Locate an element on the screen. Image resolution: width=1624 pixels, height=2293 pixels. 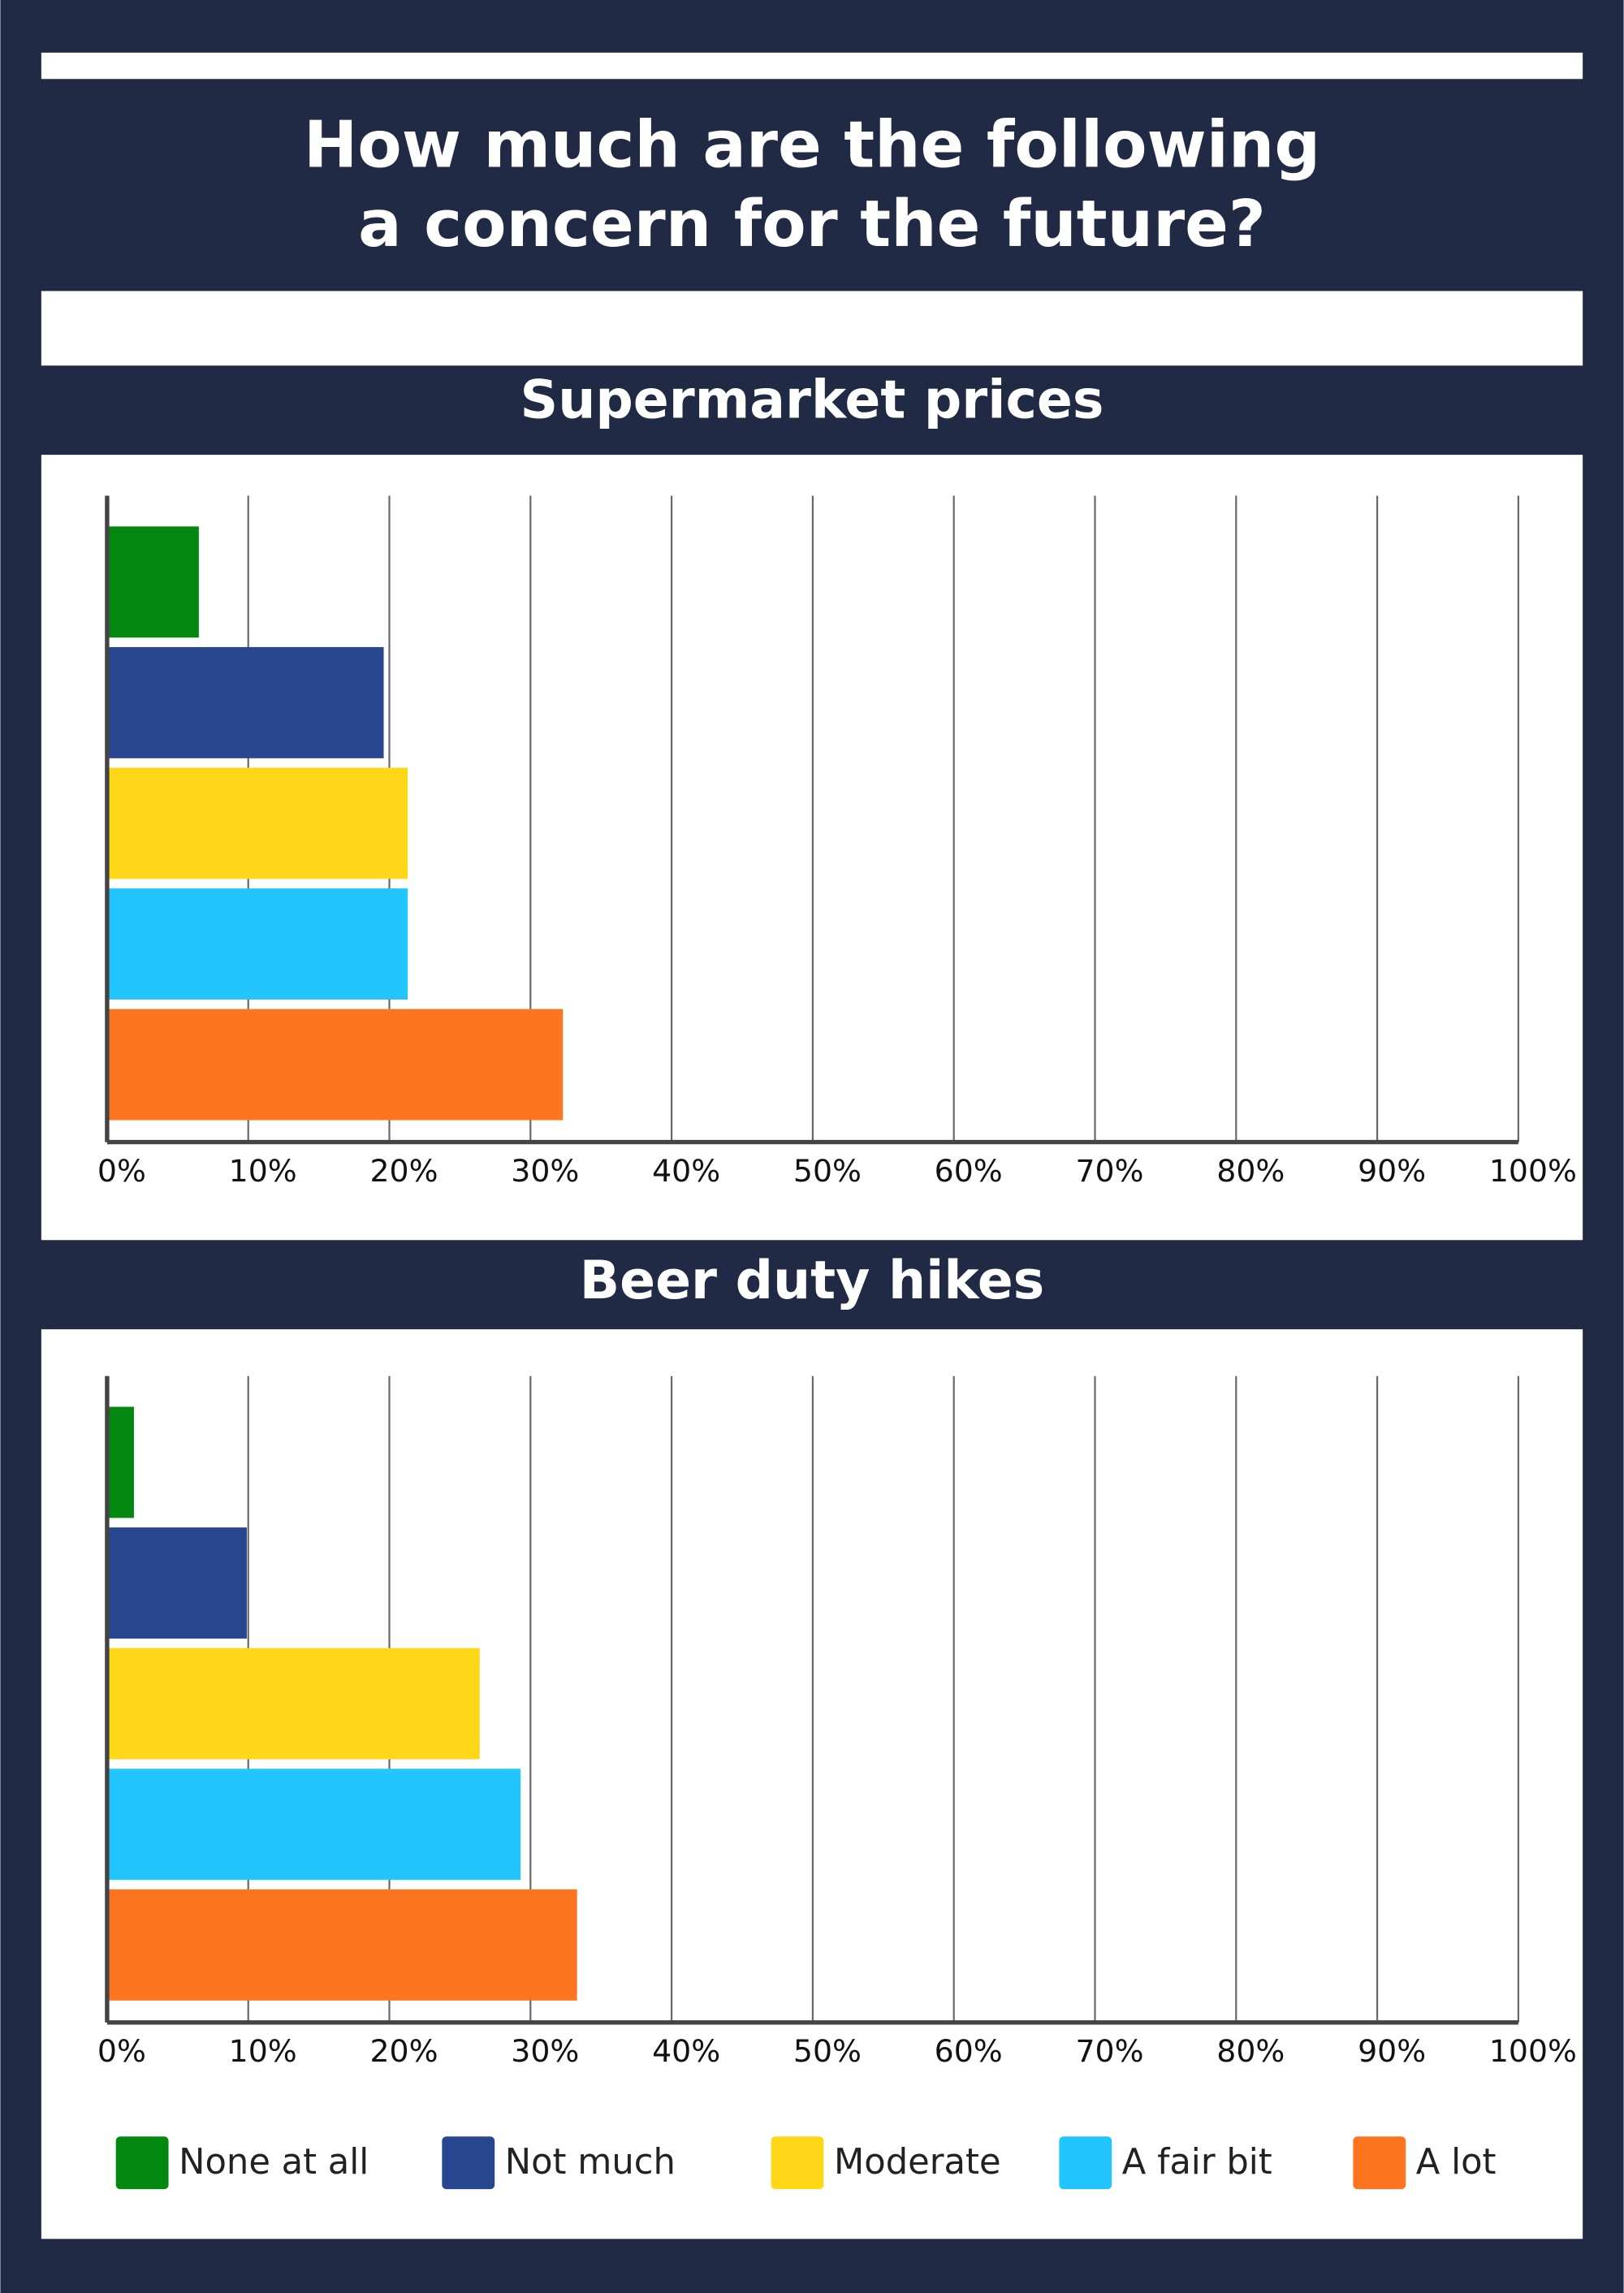
chart-title: Beer duty hikes is located at coordinates (813, 1280).